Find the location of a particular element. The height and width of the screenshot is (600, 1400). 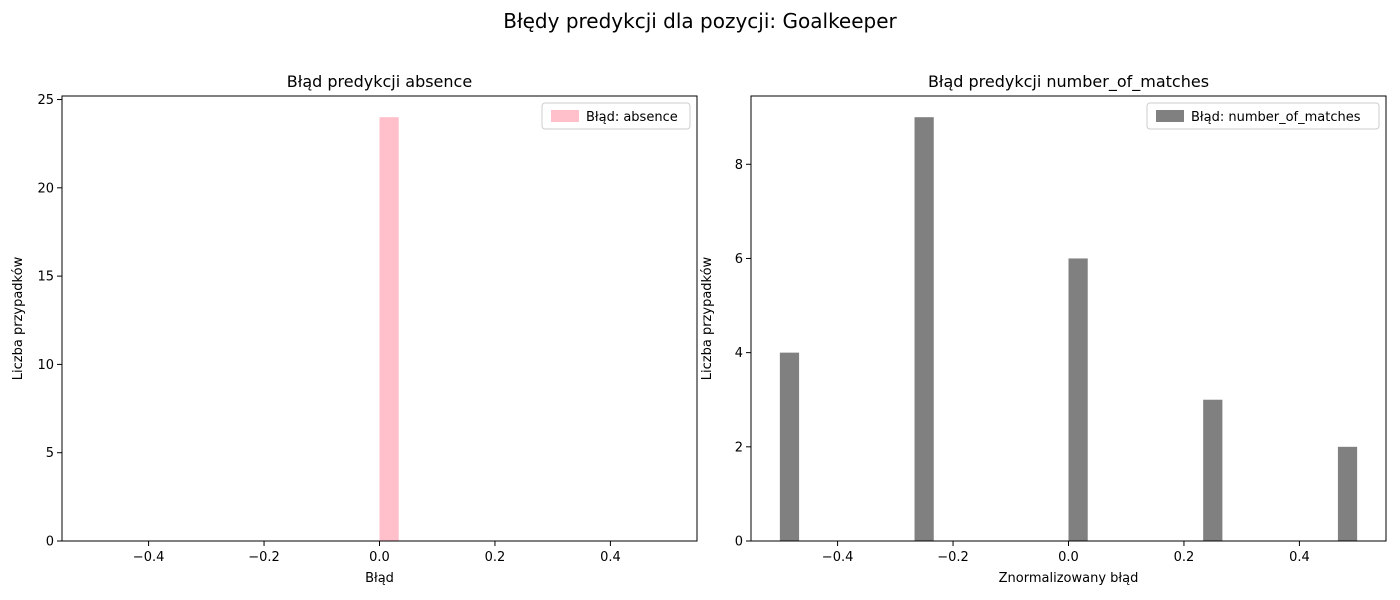

figure-title: Błędy predykcji dla pozycji: Goalkeeper is located at coordinates (700, 21).